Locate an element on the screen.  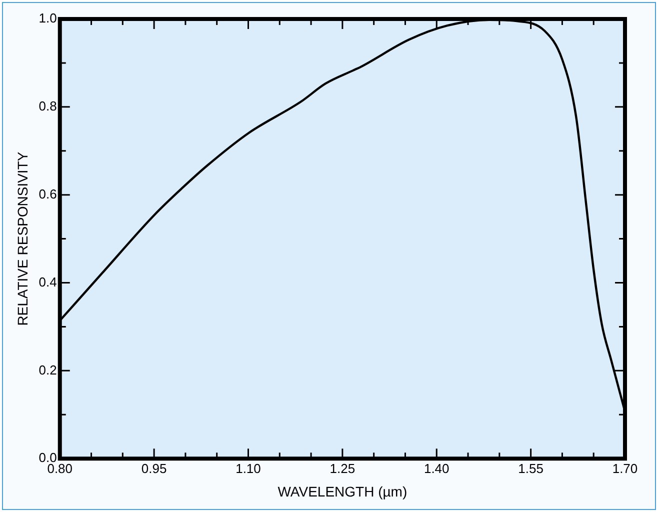
x-tick-label: 1.25 is located at coordinates (343, 468).